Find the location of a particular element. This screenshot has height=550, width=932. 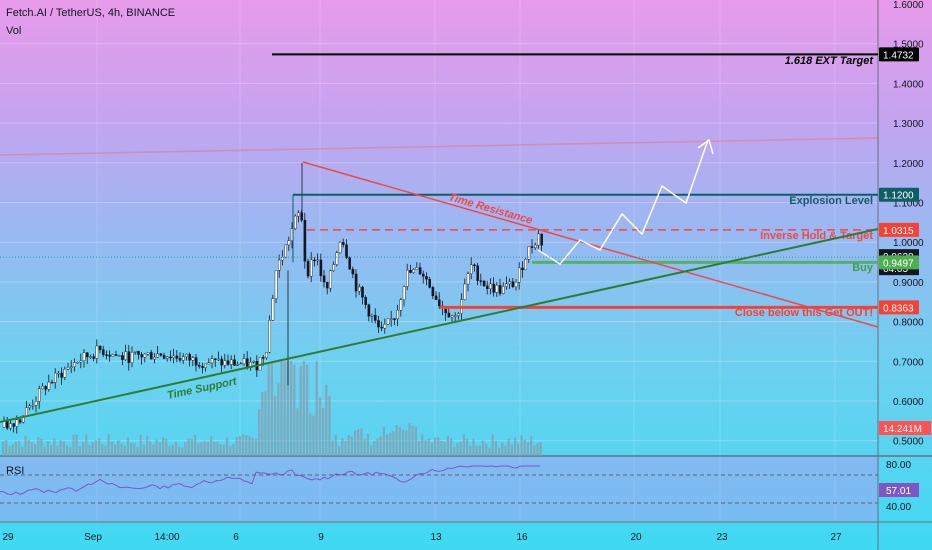

x-tick-label: 27 is located at coordinates (836, 537).